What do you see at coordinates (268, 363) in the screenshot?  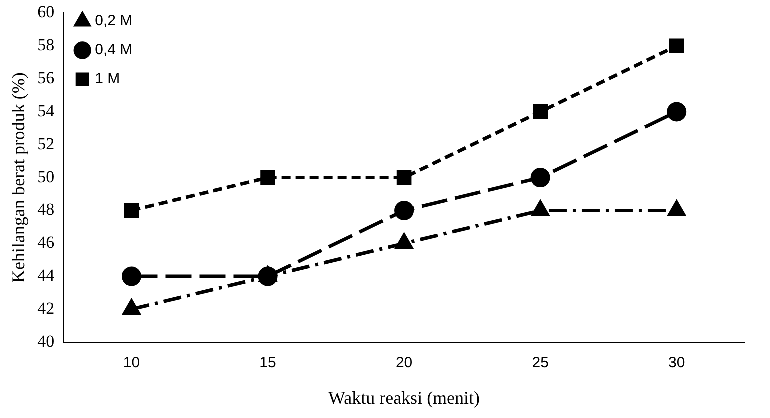 I see `x-tick-label: 15` at bounding box center [268, 363].